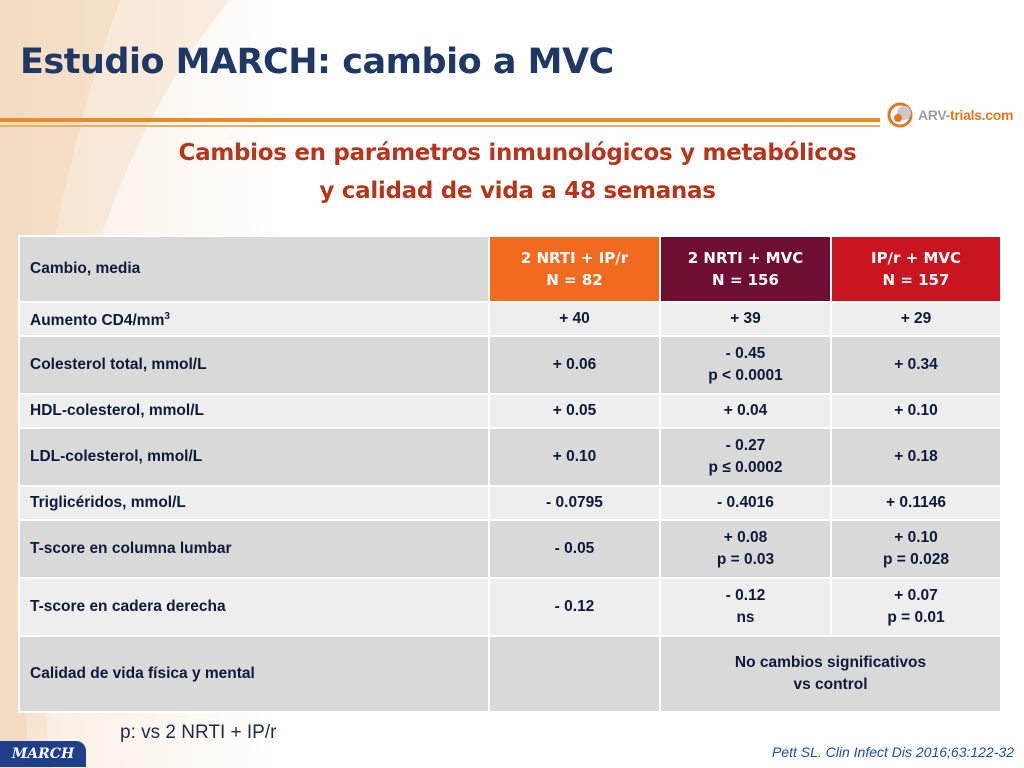  Describe the element at coordinates (830, 674) in the screenshot. I see `cell-merged-no-changes: No cambios significativos vs control` at that location.